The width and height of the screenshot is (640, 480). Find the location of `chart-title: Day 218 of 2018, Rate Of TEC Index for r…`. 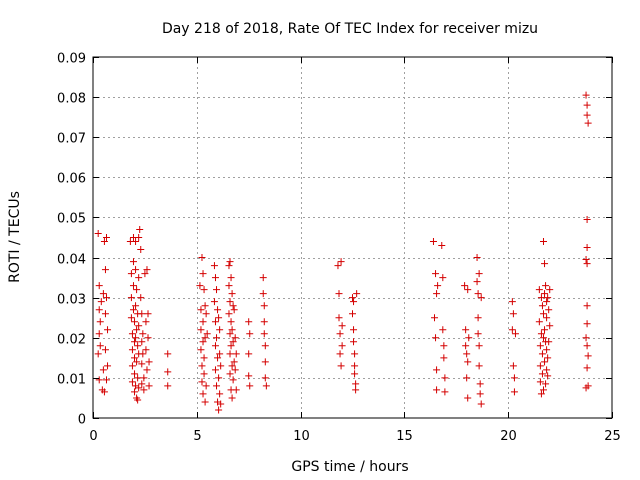

chart-title: Day 218 of 2018, Rate Of TEC Index for r… is located at coordinates (350, 29).